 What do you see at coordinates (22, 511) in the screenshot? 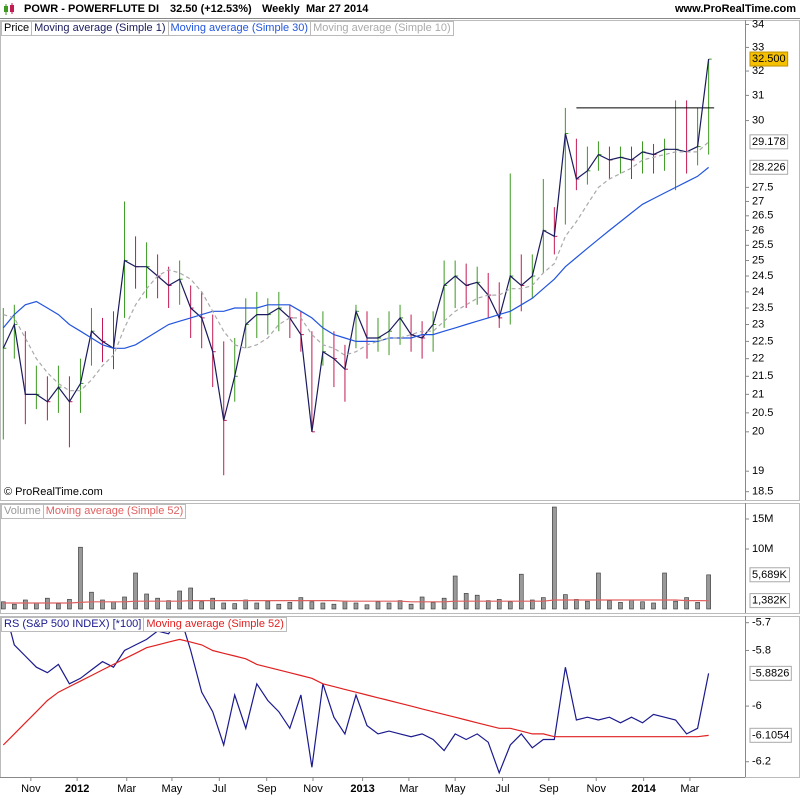
I see `legend-entry: Volume` at bounding box center [22, 511].